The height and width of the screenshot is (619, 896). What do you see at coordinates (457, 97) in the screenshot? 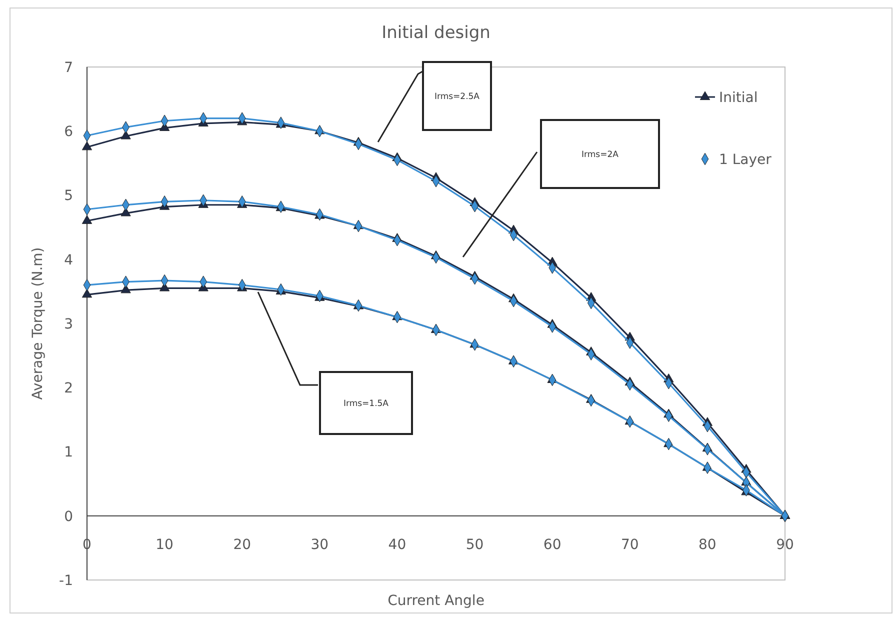
I see `annotation: Irms=2.5A` at bounding box center [457, 97].